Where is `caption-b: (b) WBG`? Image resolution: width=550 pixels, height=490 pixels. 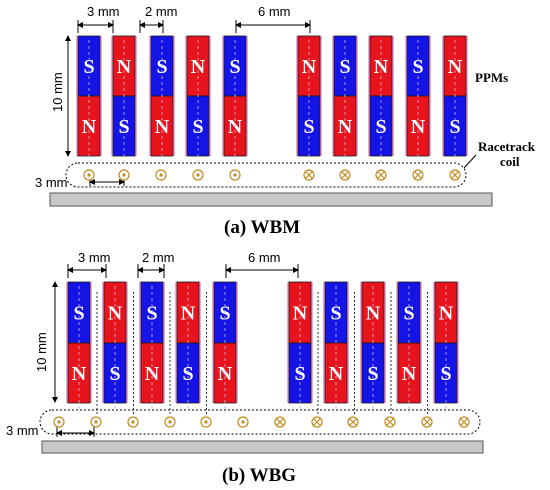
caption-b: (b) WBG is located at coordinates (259, 475).